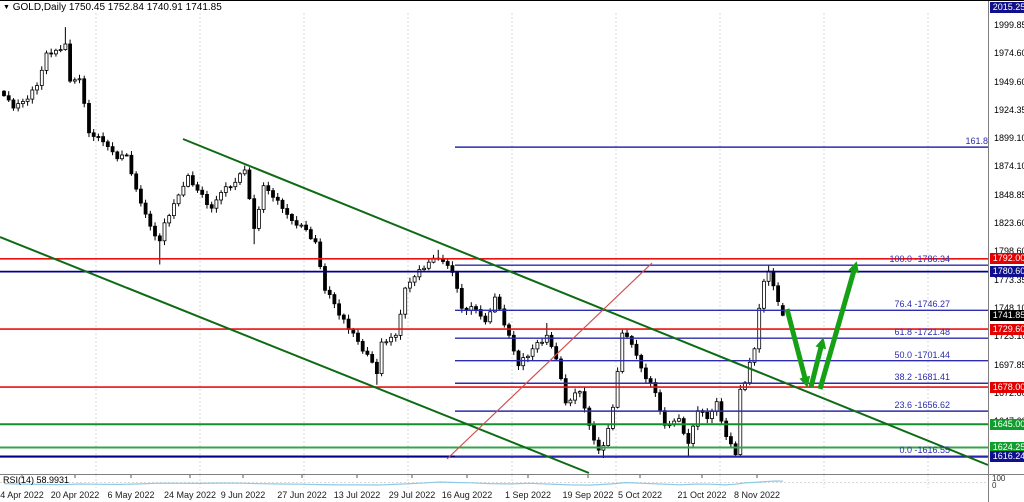 This screenshot has width=1024, height=502. I want to click on arrow-up-short, so click(816, 365).